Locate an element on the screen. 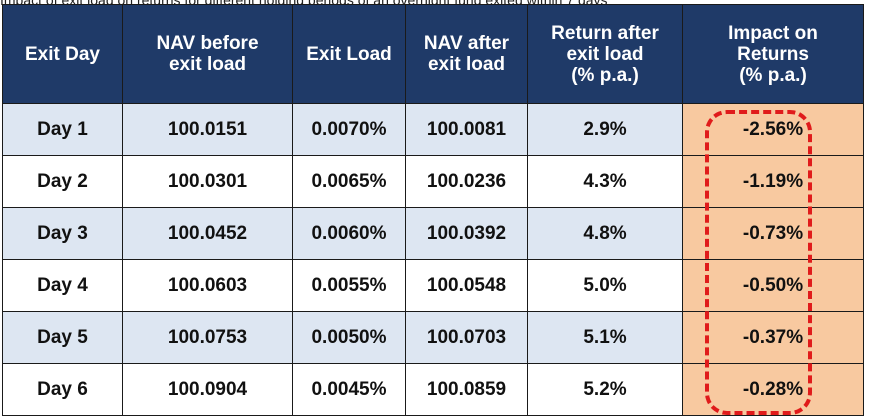 The image size is (870, 418). cell-nav-after: 100.0081 is located at coordinates (466, 129).